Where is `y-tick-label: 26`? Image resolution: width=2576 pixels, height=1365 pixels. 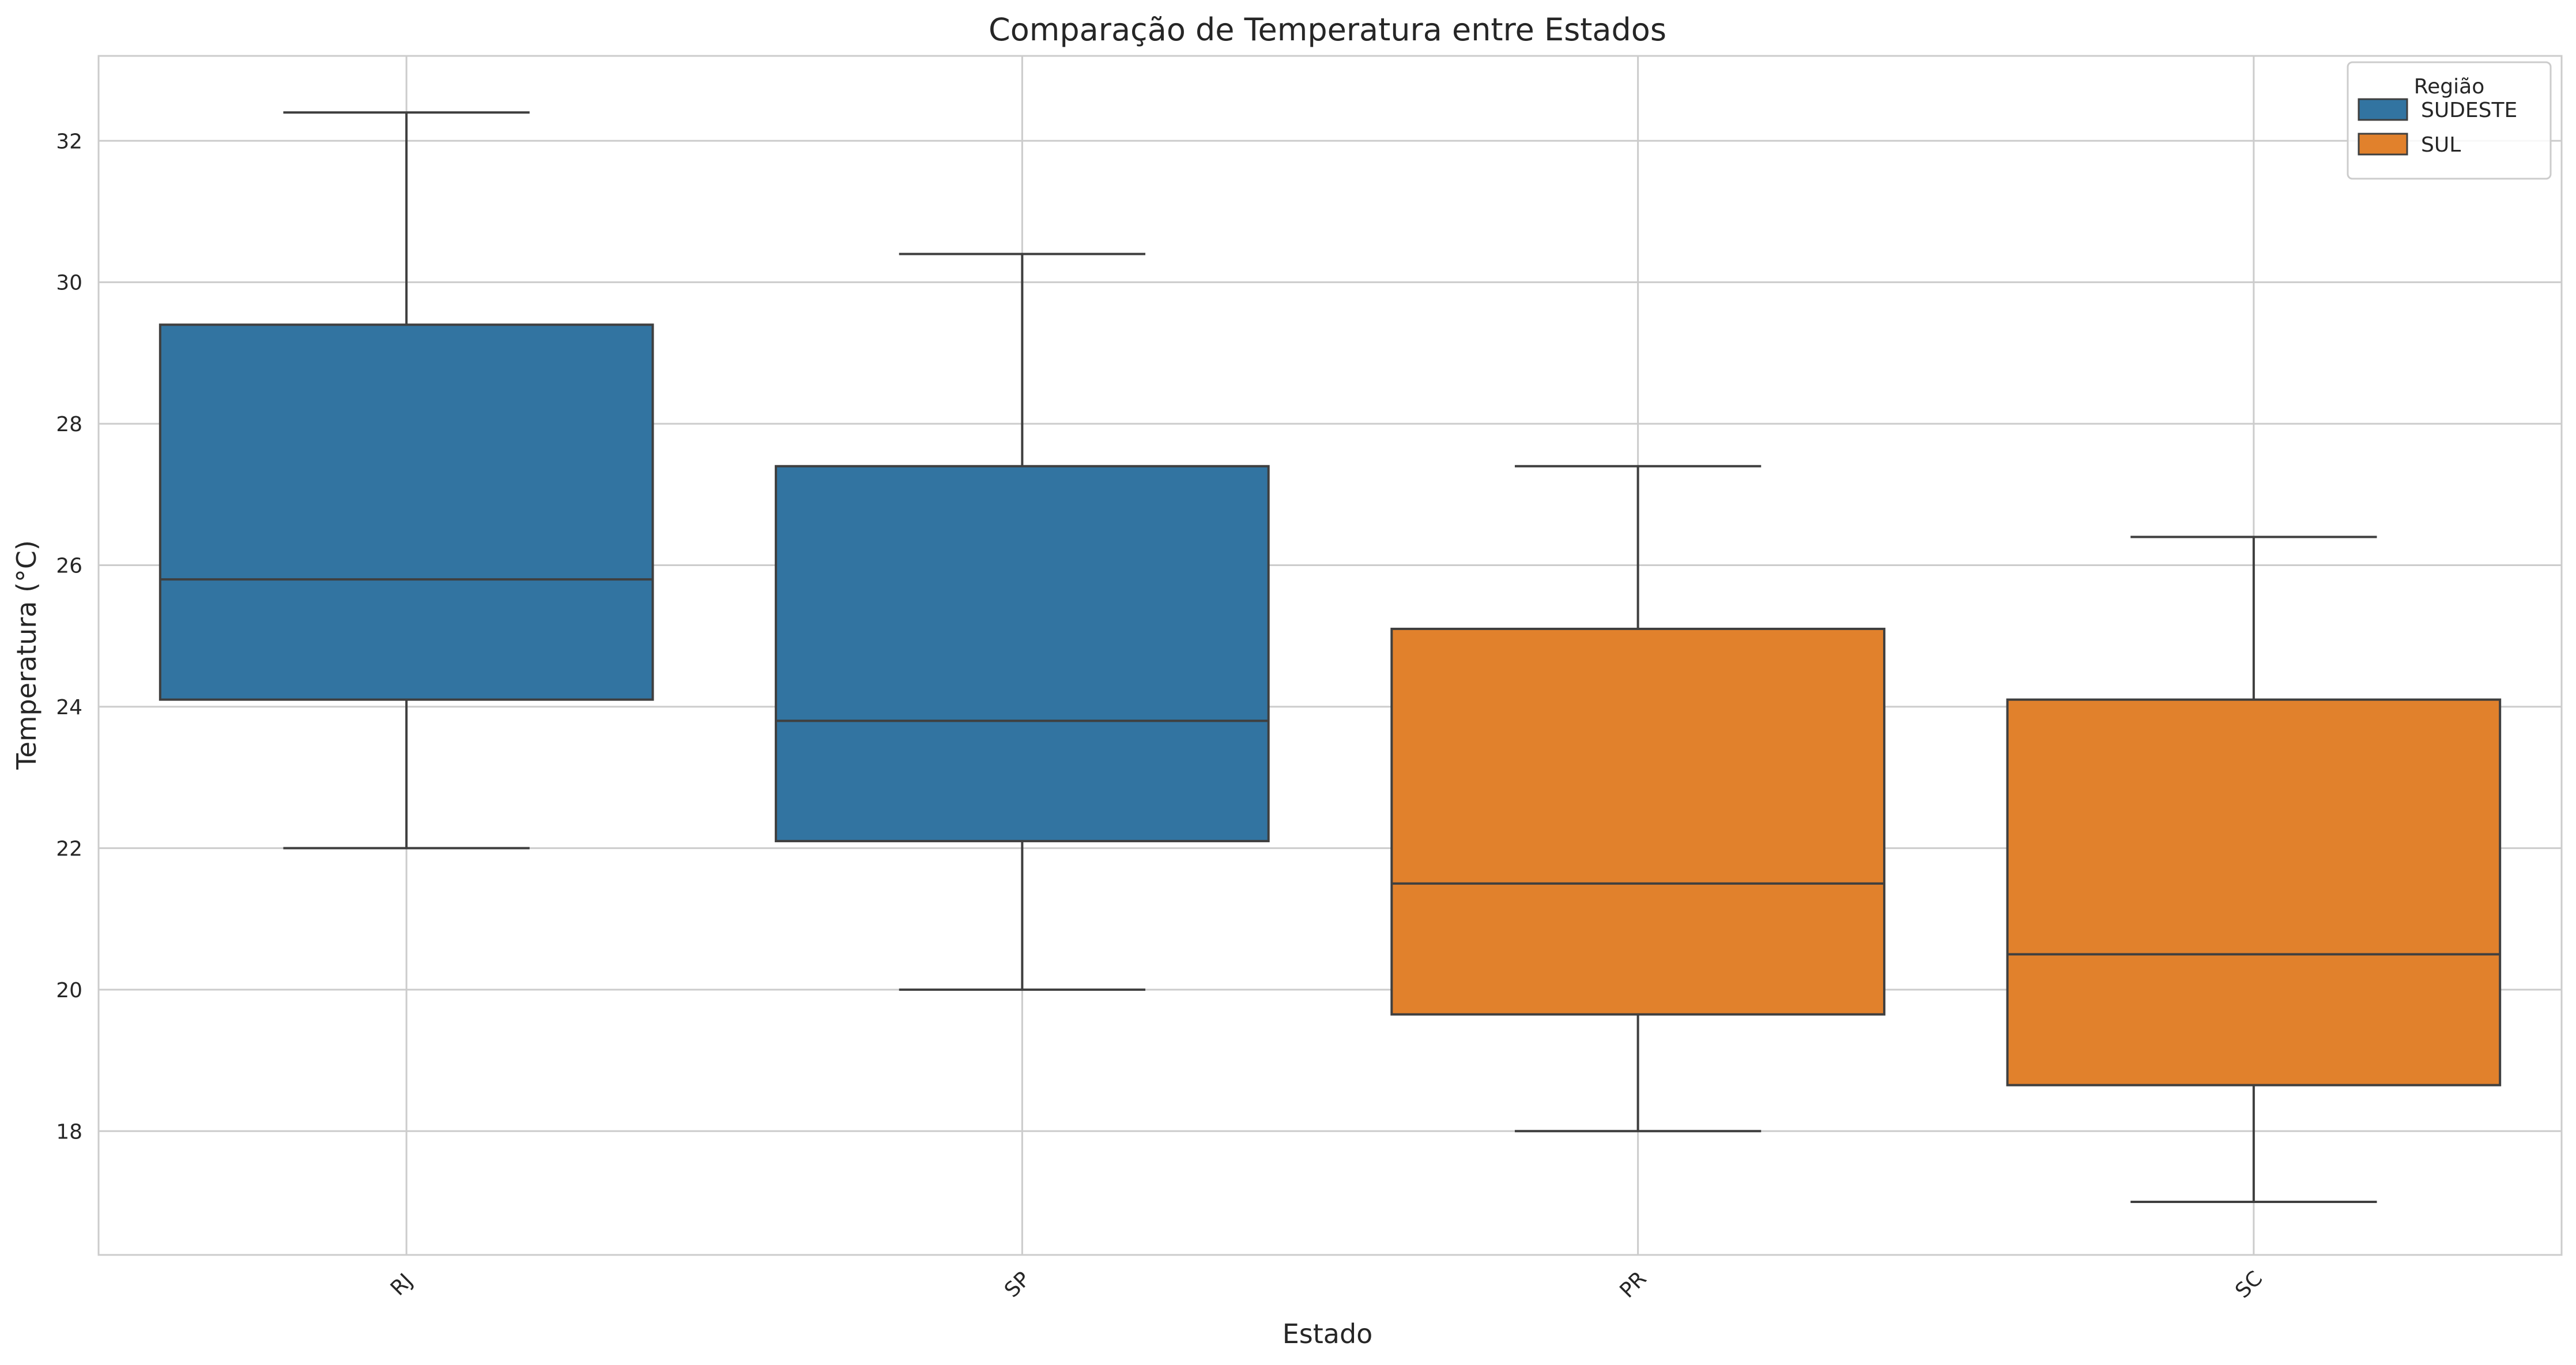
y-tick-label: 26 is located at coordinates (69, 567).